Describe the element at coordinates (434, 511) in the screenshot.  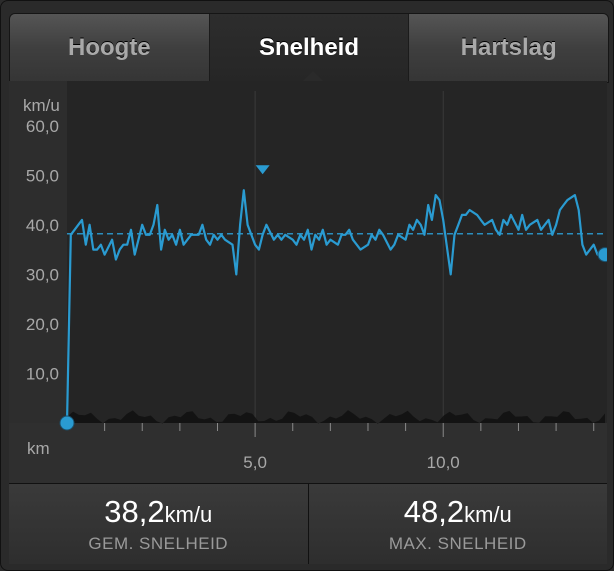
I see `max-speed-value: 48,2` at that location.